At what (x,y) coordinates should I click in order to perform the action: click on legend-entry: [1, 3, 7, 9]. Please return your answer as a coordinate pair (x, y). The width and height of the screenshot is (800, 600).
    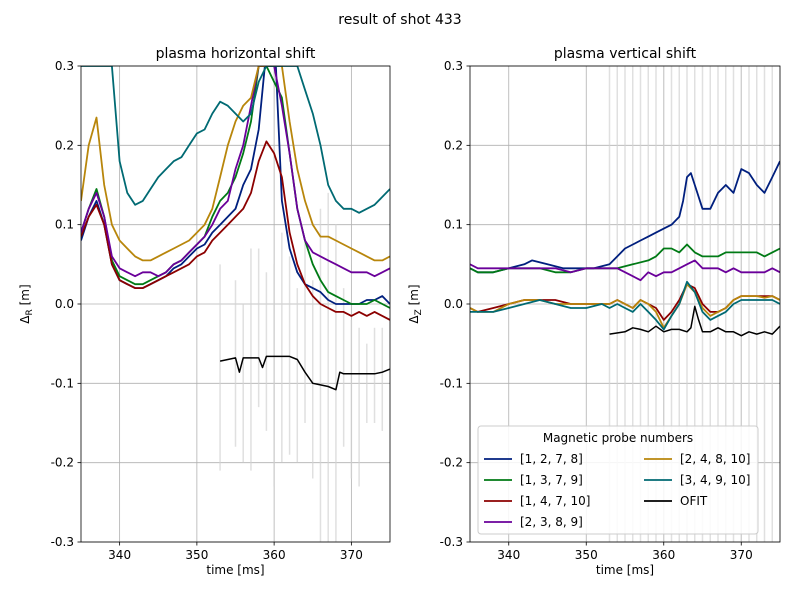
    Looking at the image, I should click on (551, 480).